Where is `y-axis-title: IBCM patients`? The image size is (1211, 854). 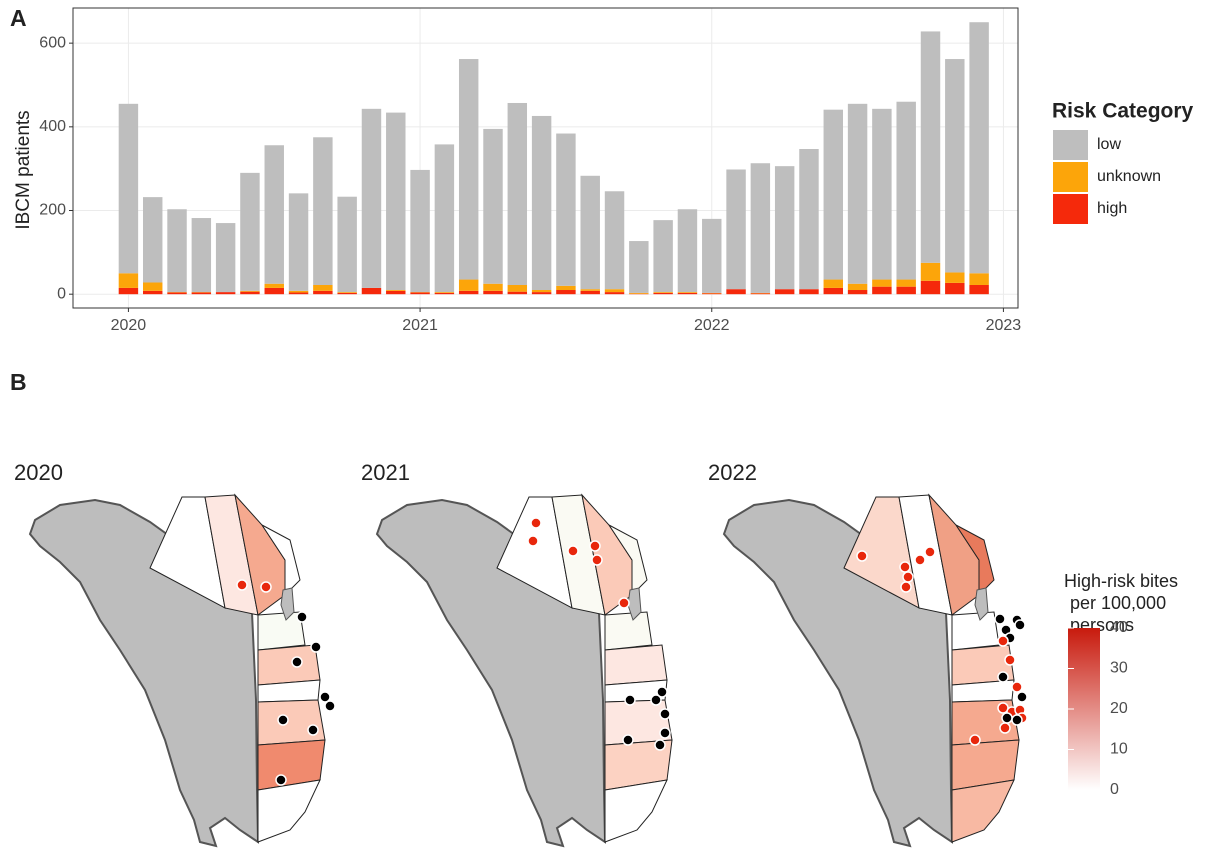 y-axis-title: IBCM patients is located at coordinates (23, 169).